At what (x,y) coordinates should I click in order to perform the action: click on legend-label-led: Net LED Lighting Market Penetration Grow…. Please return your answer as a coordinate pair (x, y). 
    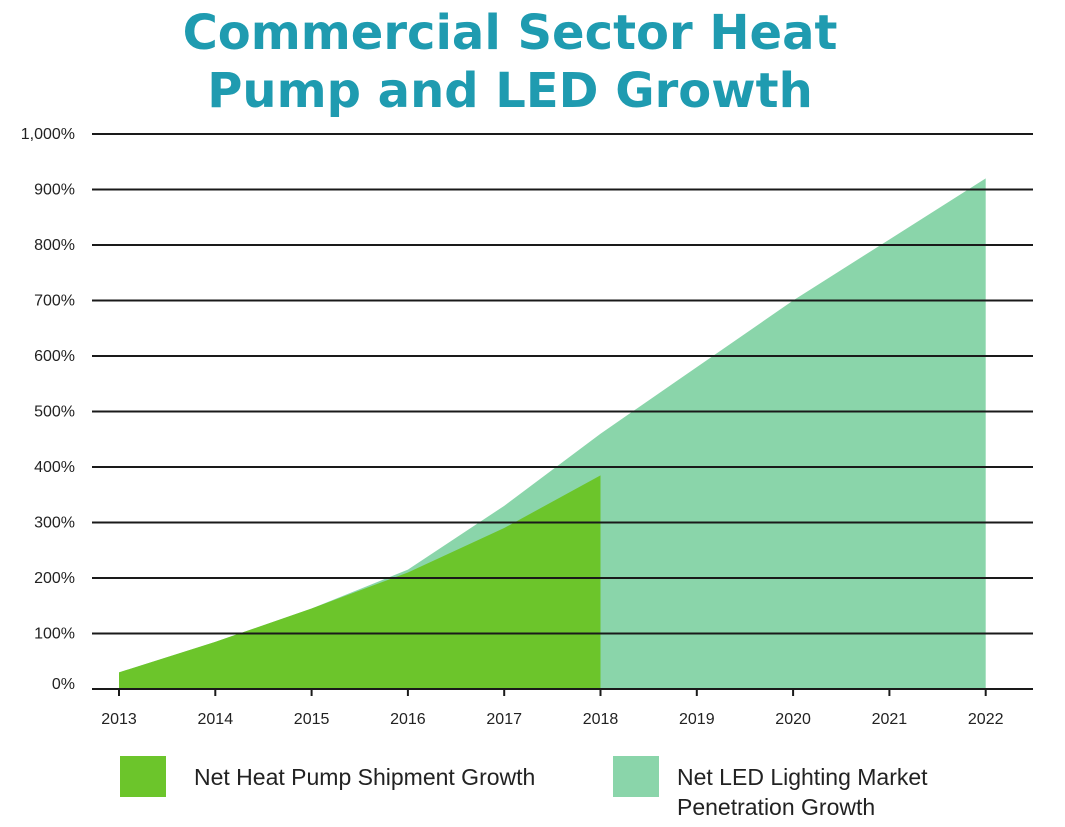
    Looking at the image, I should click on (802, 792).